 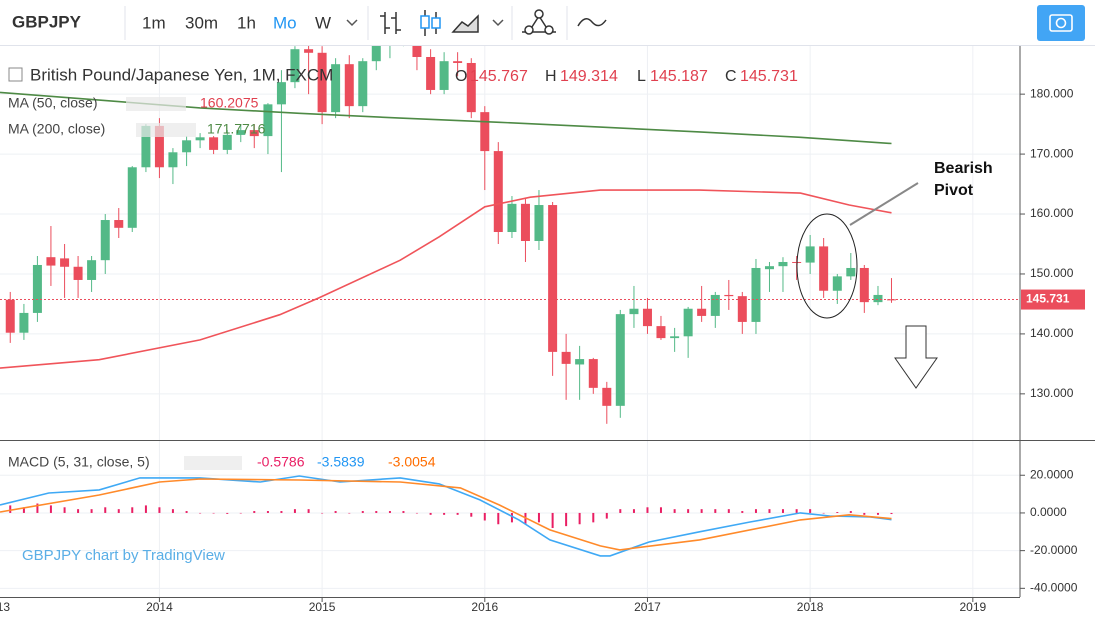 I want to click on annotation: Bearish Pivot, so click(x=963, y=179).